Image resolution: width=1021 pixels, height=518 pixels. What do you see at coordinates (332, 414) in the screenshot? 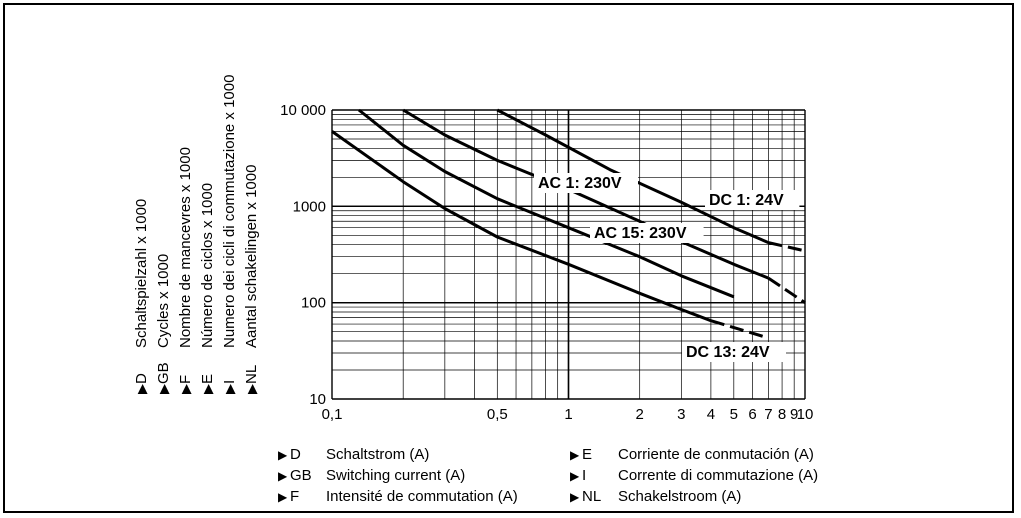
I see `x-tick-label: 0,1` at bounding box center [332, 414].